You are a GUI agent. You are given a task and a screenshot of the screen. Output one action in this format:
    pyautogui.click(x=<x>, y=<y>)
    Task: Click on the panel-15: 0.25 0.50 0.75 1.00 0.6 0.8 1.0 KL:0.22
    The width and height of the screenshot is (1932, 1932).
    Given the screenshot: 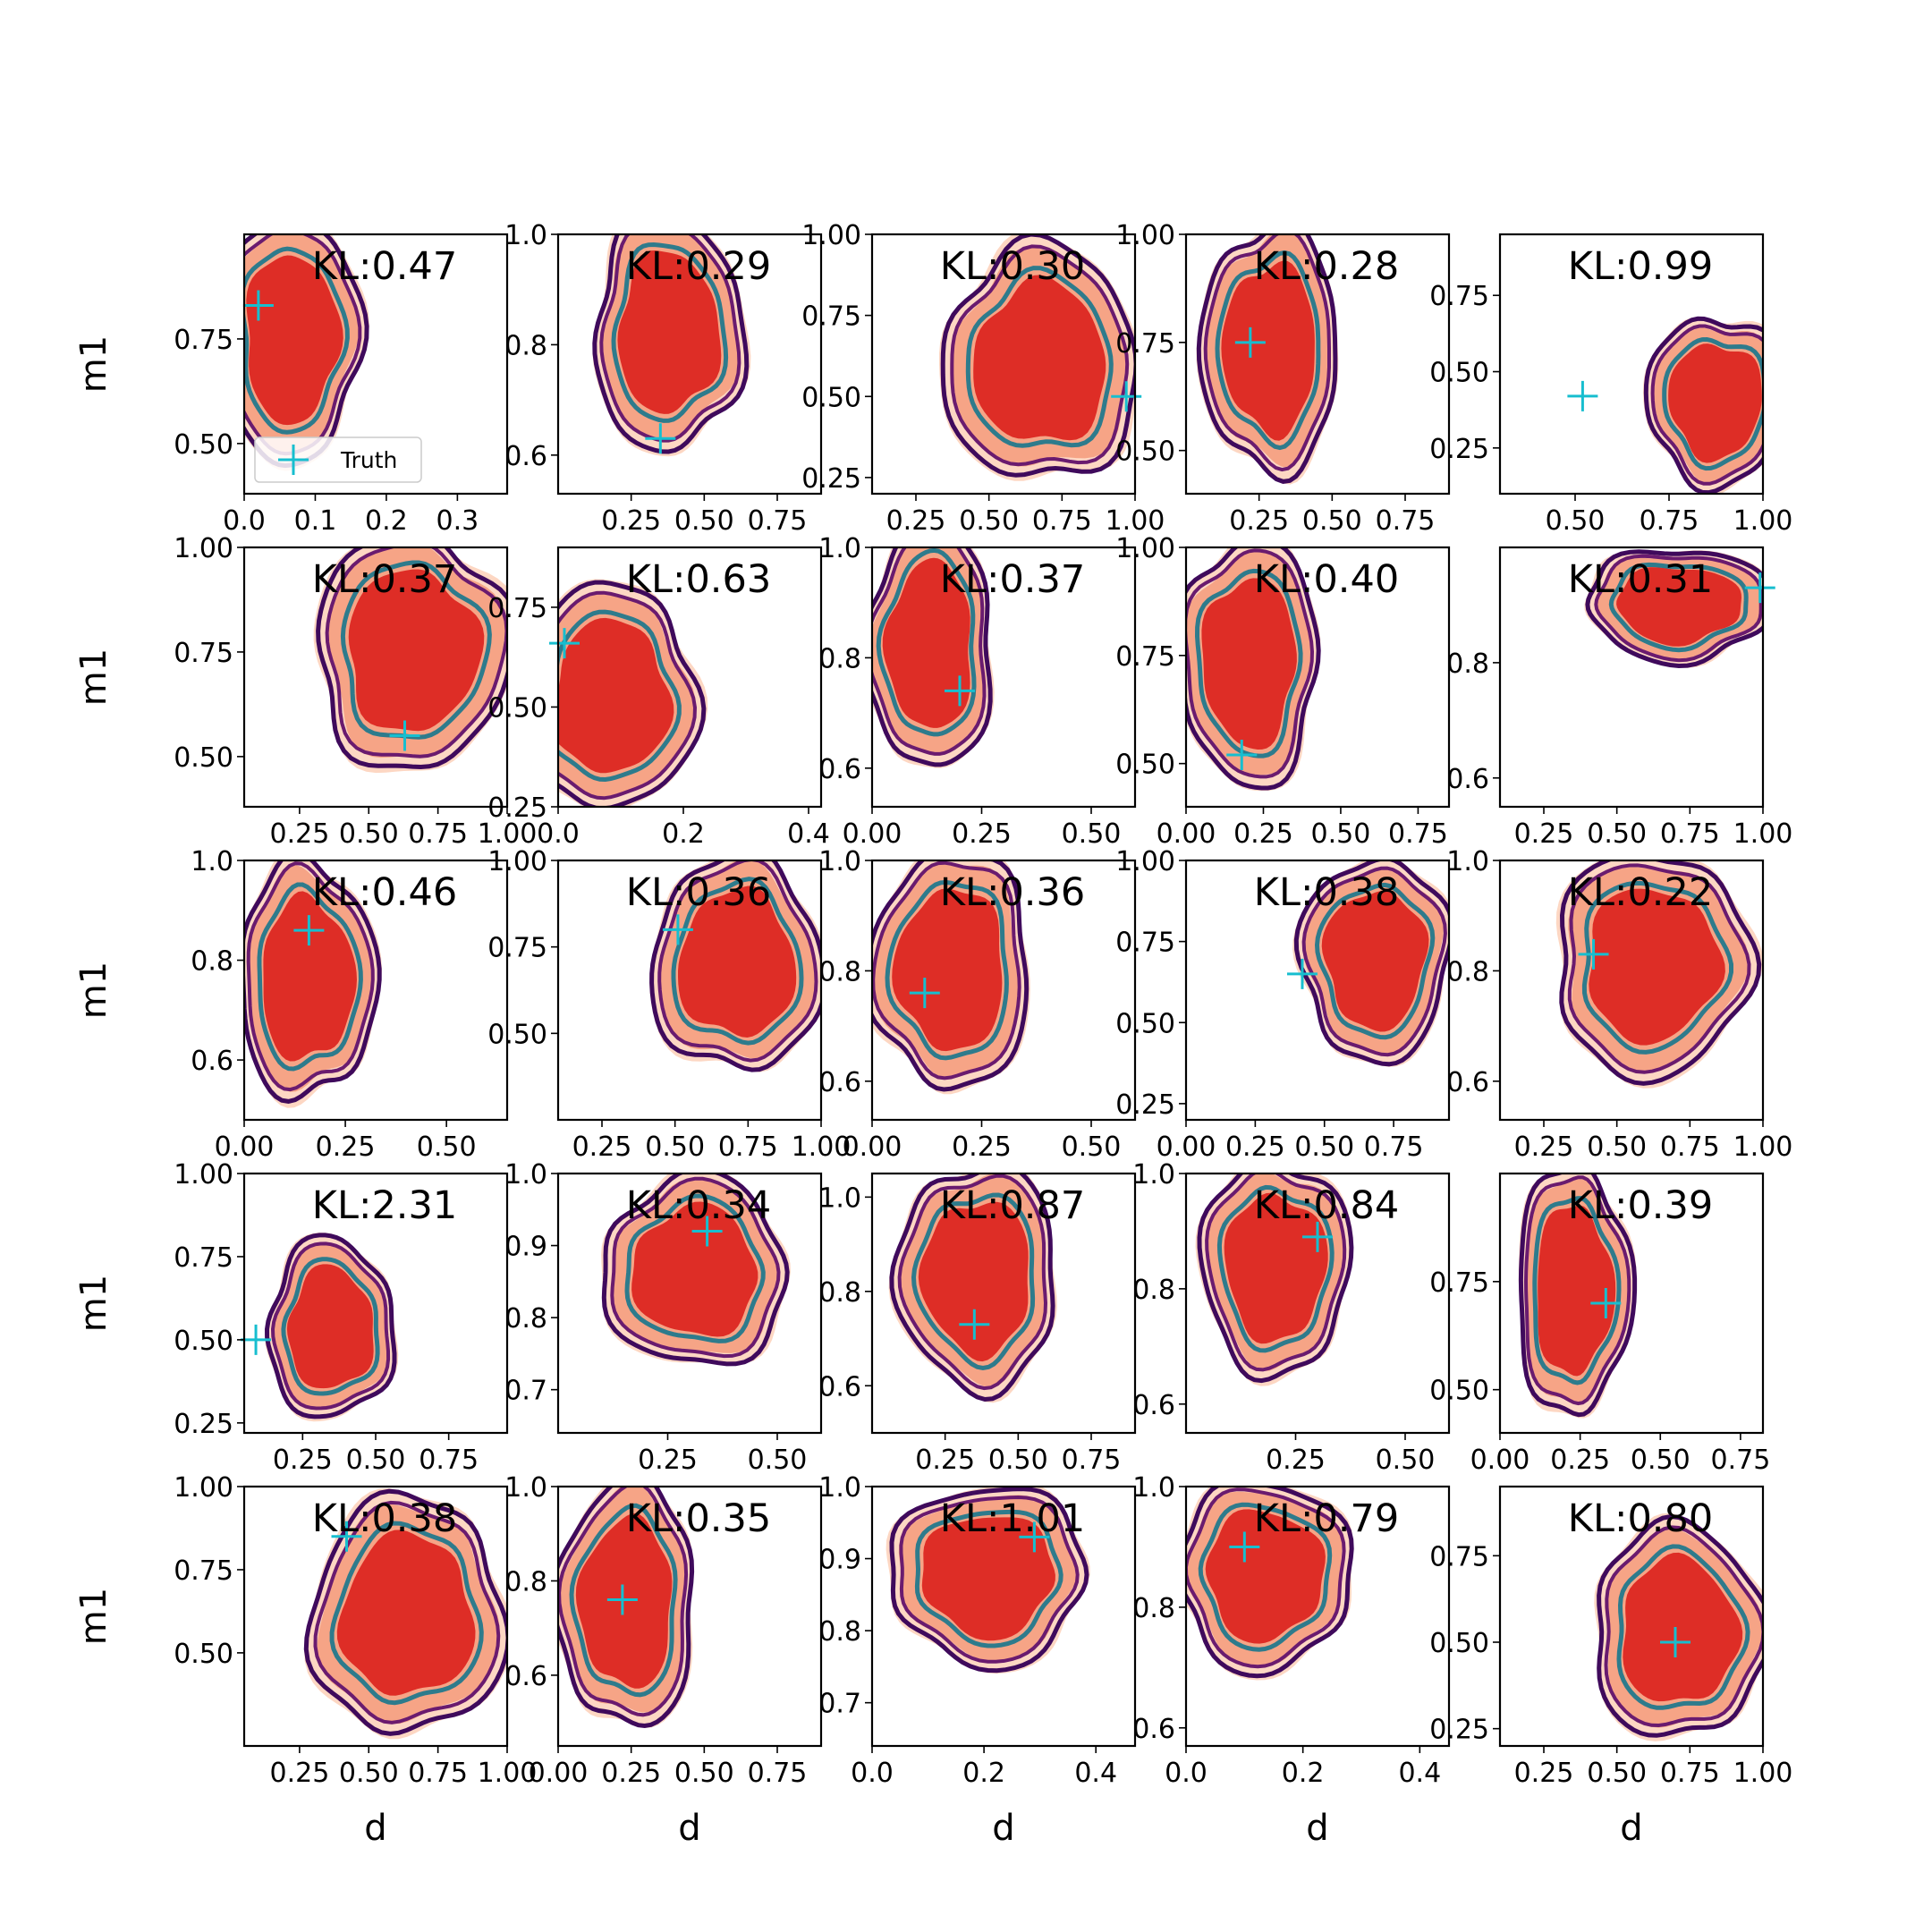 What is the action you would take?
    pyautogui.click(x=1619, y=1004)
    